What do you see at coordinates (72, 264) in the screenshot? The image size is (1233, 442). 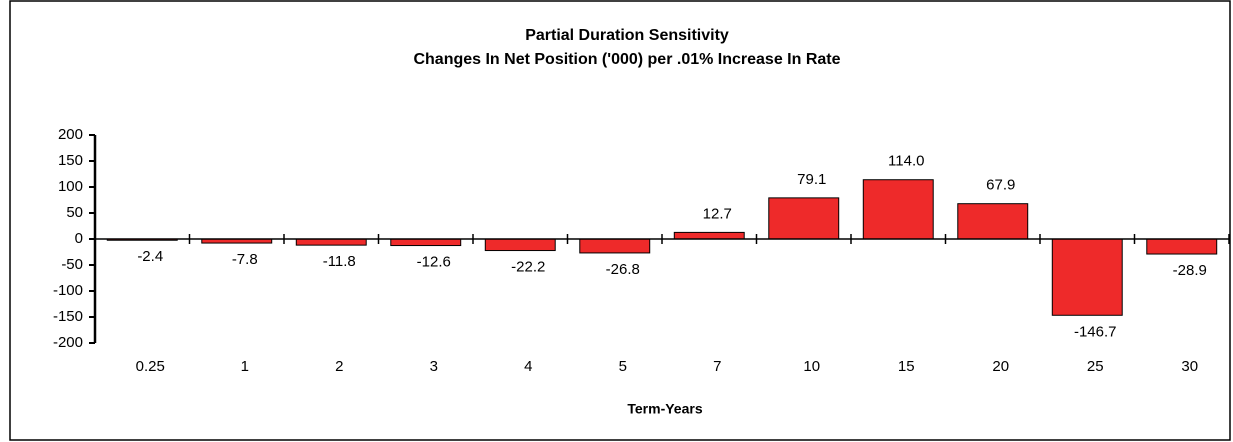 I see `y-tick-label: -50` at bounding box center [72, 264].